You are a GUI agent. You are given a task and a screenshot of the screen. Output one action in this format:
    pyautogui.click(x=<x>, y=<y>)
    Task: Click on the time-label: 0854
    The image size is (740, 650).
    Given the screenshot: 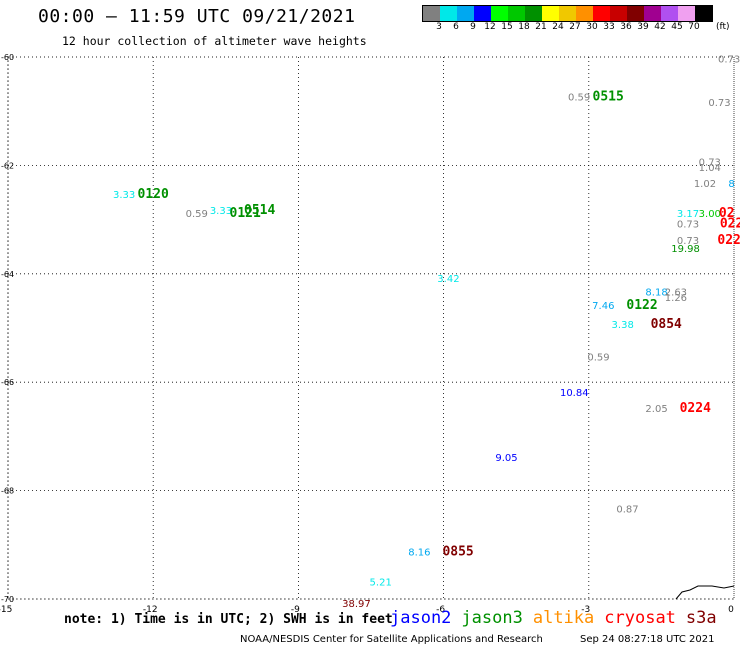 What is the action you would take?
    pyautogui.click(x=666, y=324)
    